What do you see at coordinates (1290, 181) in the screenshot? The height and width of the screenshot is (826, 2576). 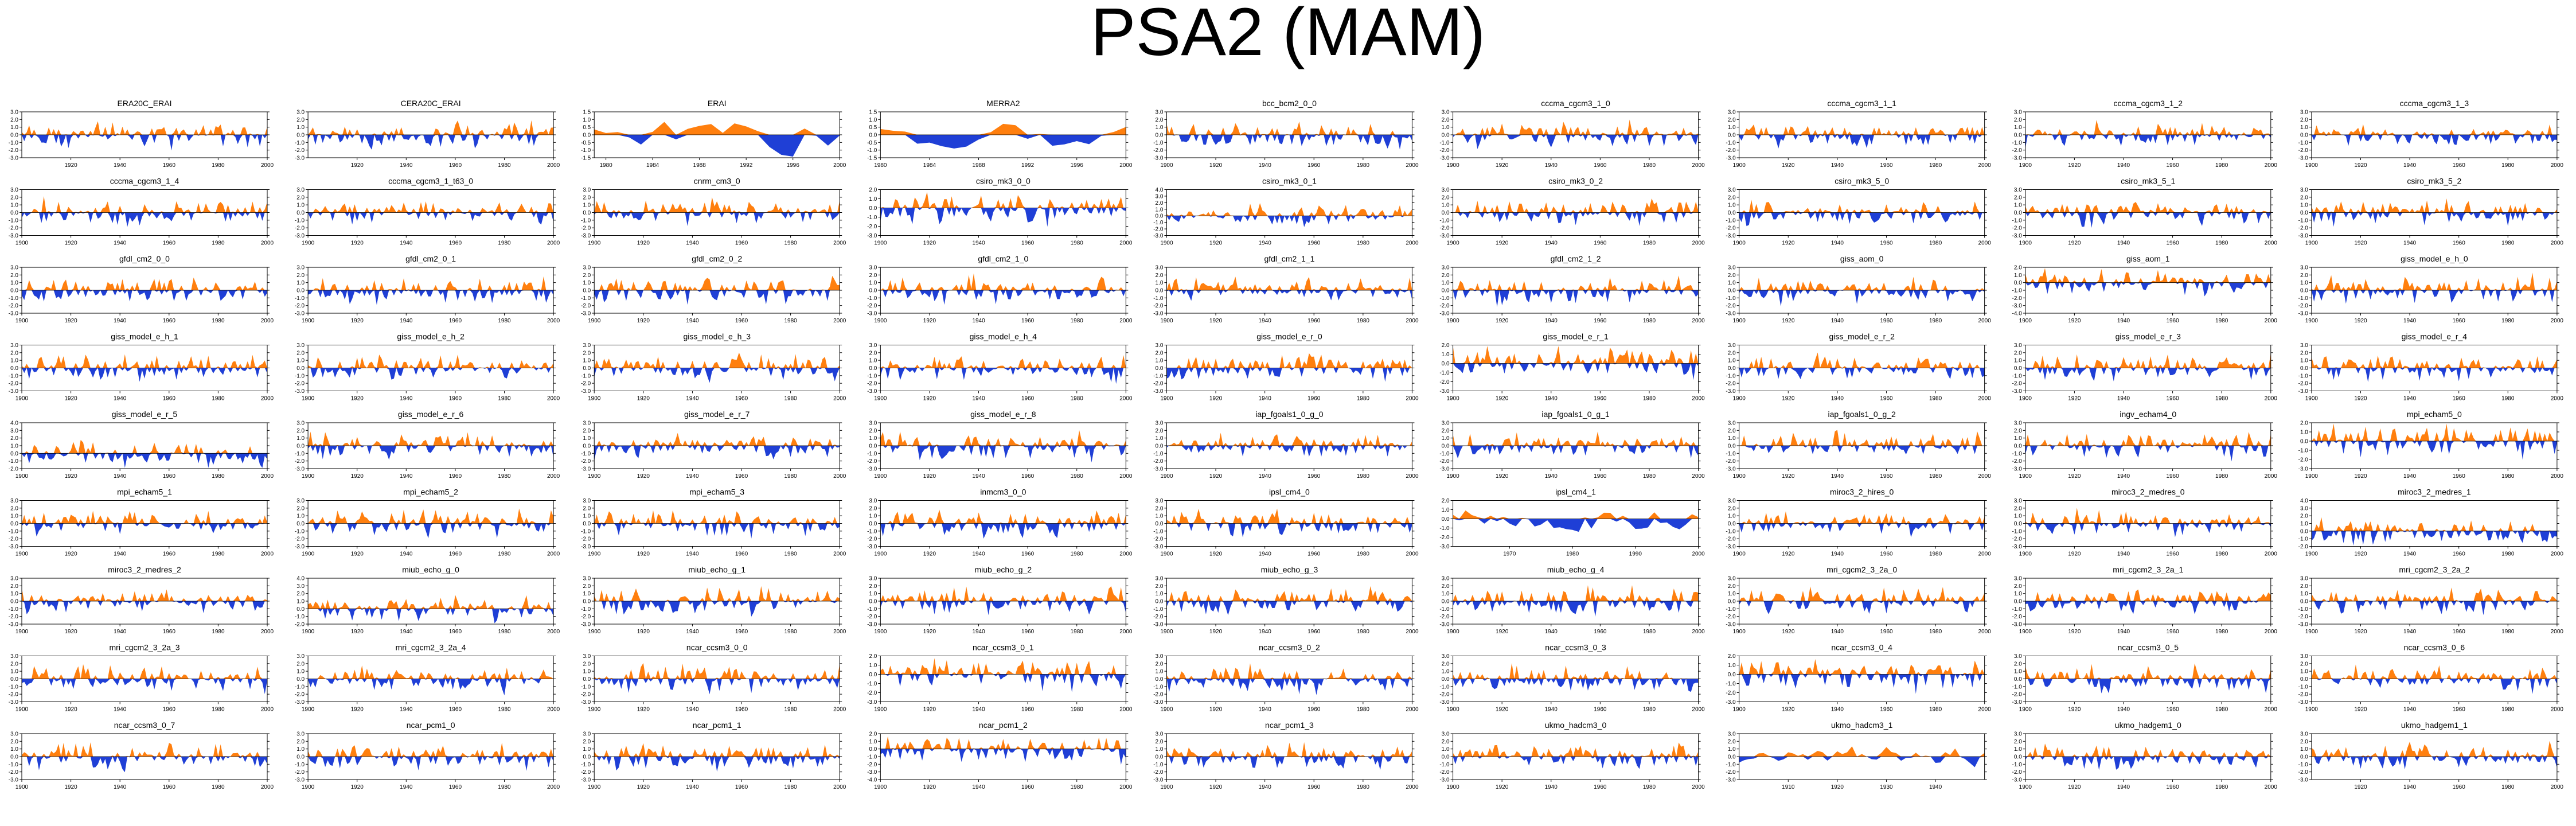 I see `panel-title: csiro_mk3_0_1` at bounding box center [1290, 181].